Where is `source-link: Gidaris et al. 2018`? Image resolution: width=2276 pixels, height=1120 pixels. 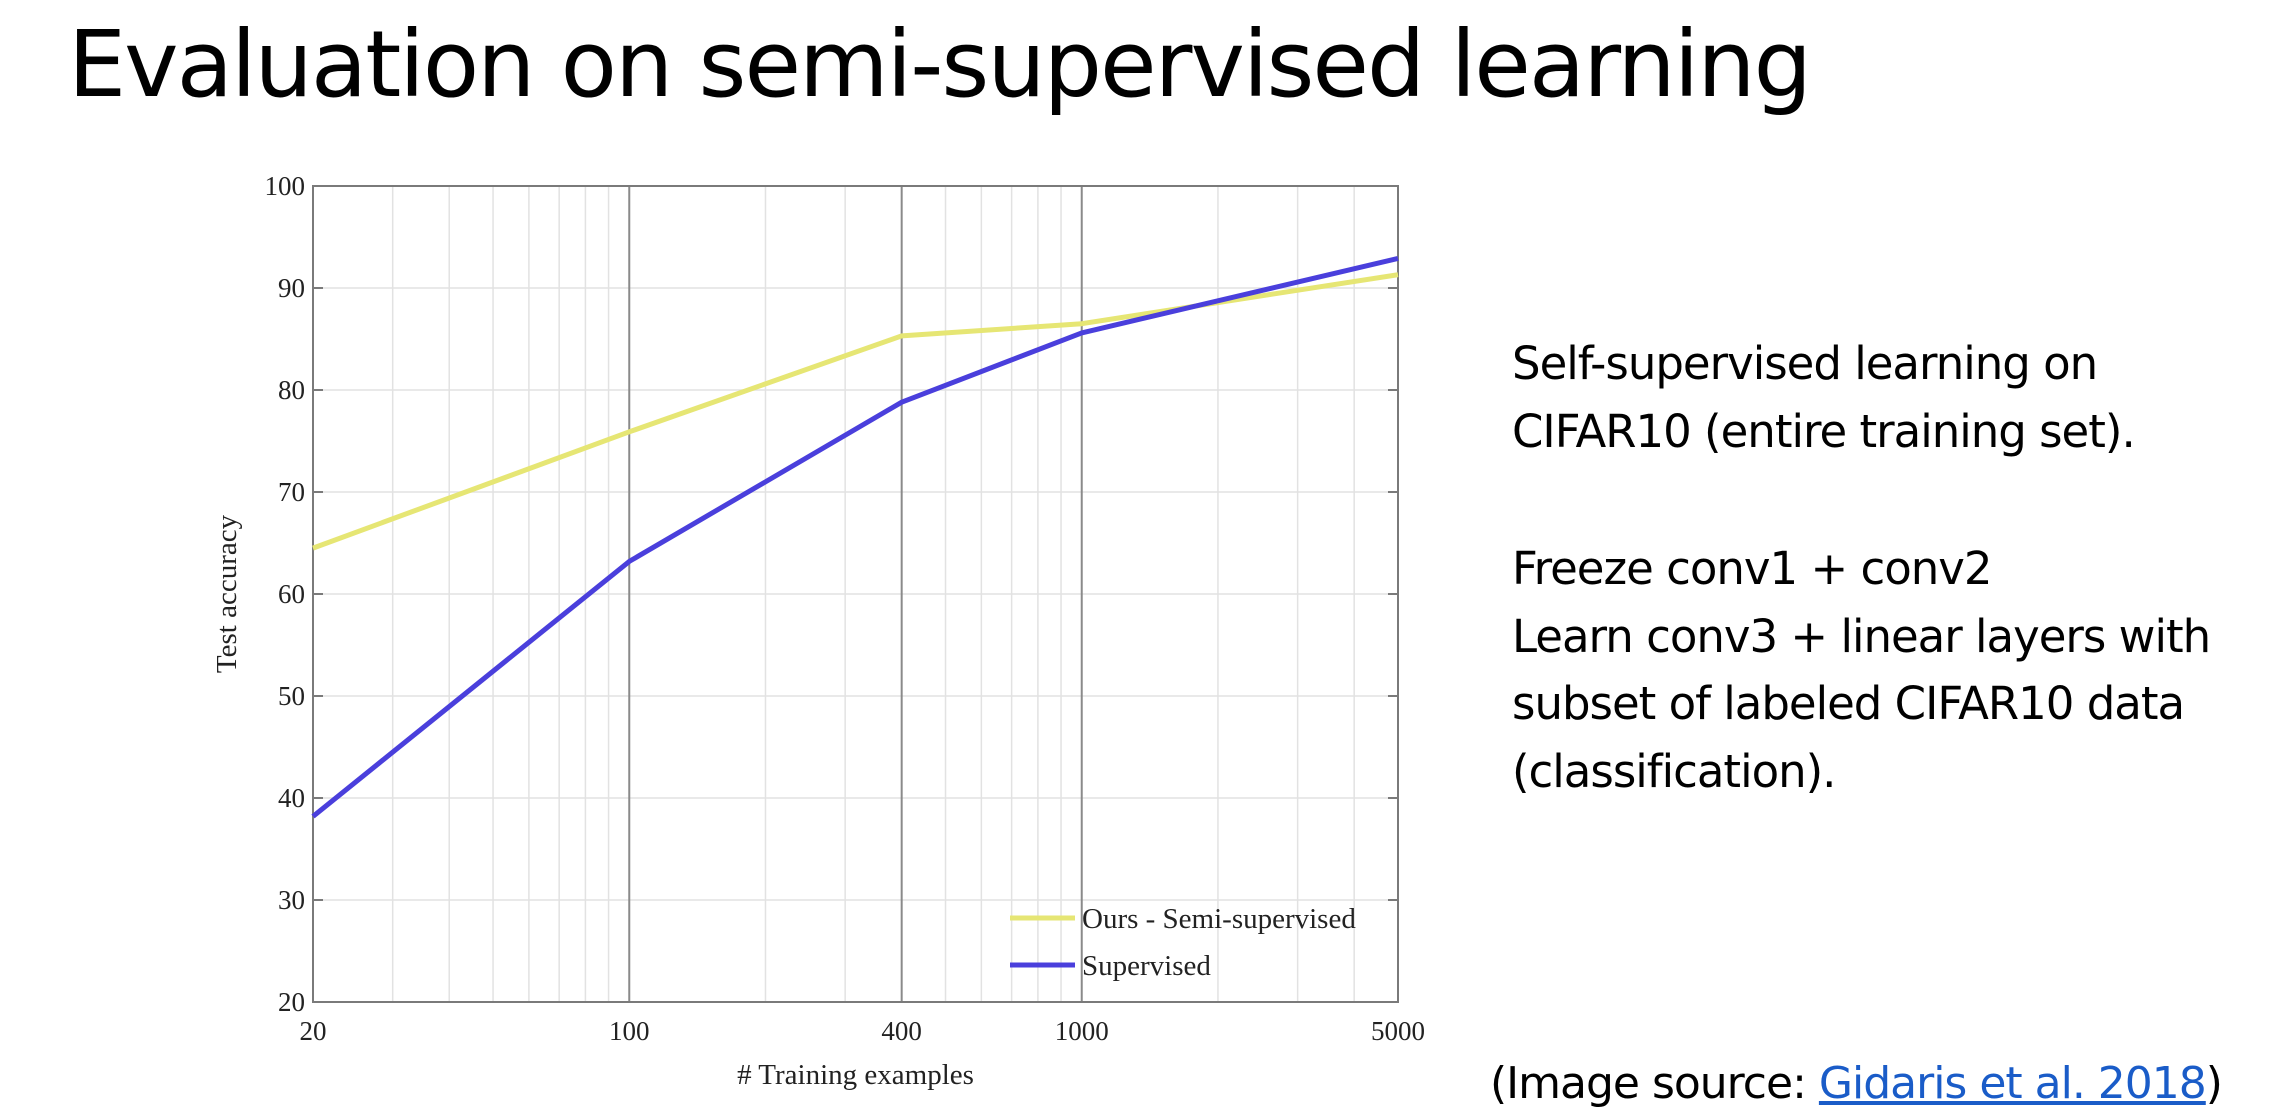 source-link: Gidaris et al. 2018 is located at coordinates (2012, 1083).